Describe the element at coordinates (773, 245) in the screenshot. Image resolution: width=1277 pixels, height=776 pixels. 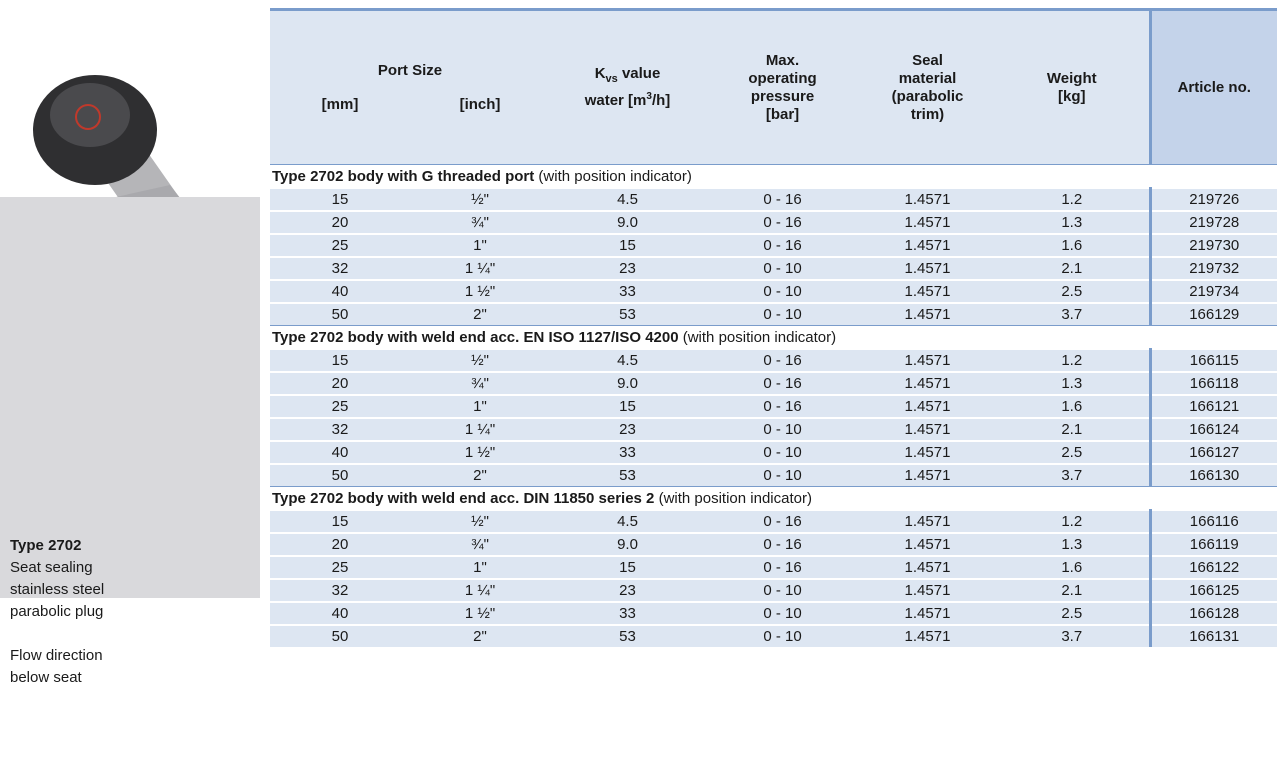
I see `data-row: 25 1" 15 0 - 16 1.4571 1.6 219730` at that location.